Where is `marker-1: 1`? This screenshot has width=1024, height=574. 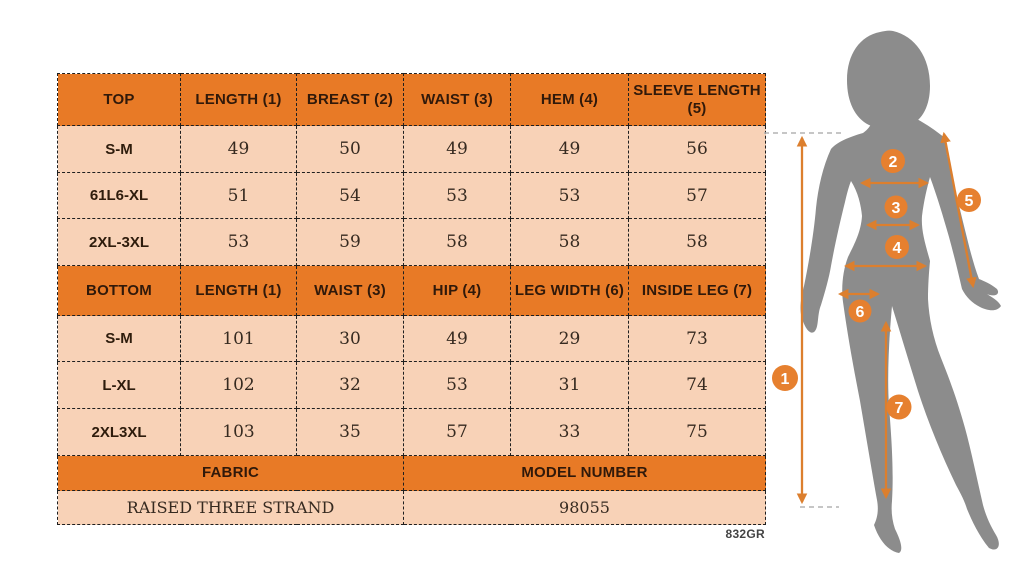
marker-1: 1 is located at coordinates (785, 378).